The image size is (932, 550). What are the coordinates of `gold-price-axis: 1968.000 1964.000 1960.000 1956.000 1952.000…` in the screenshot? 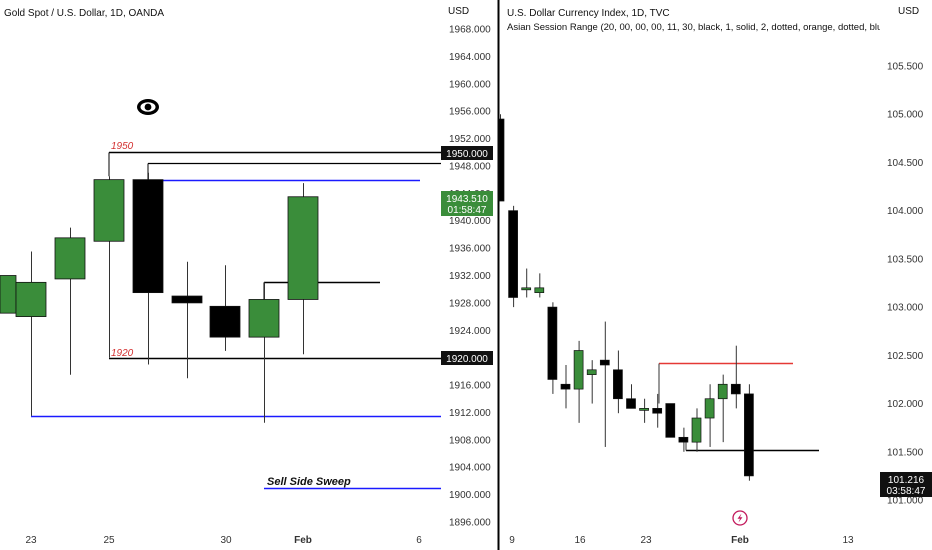 It's located at (470, 277).